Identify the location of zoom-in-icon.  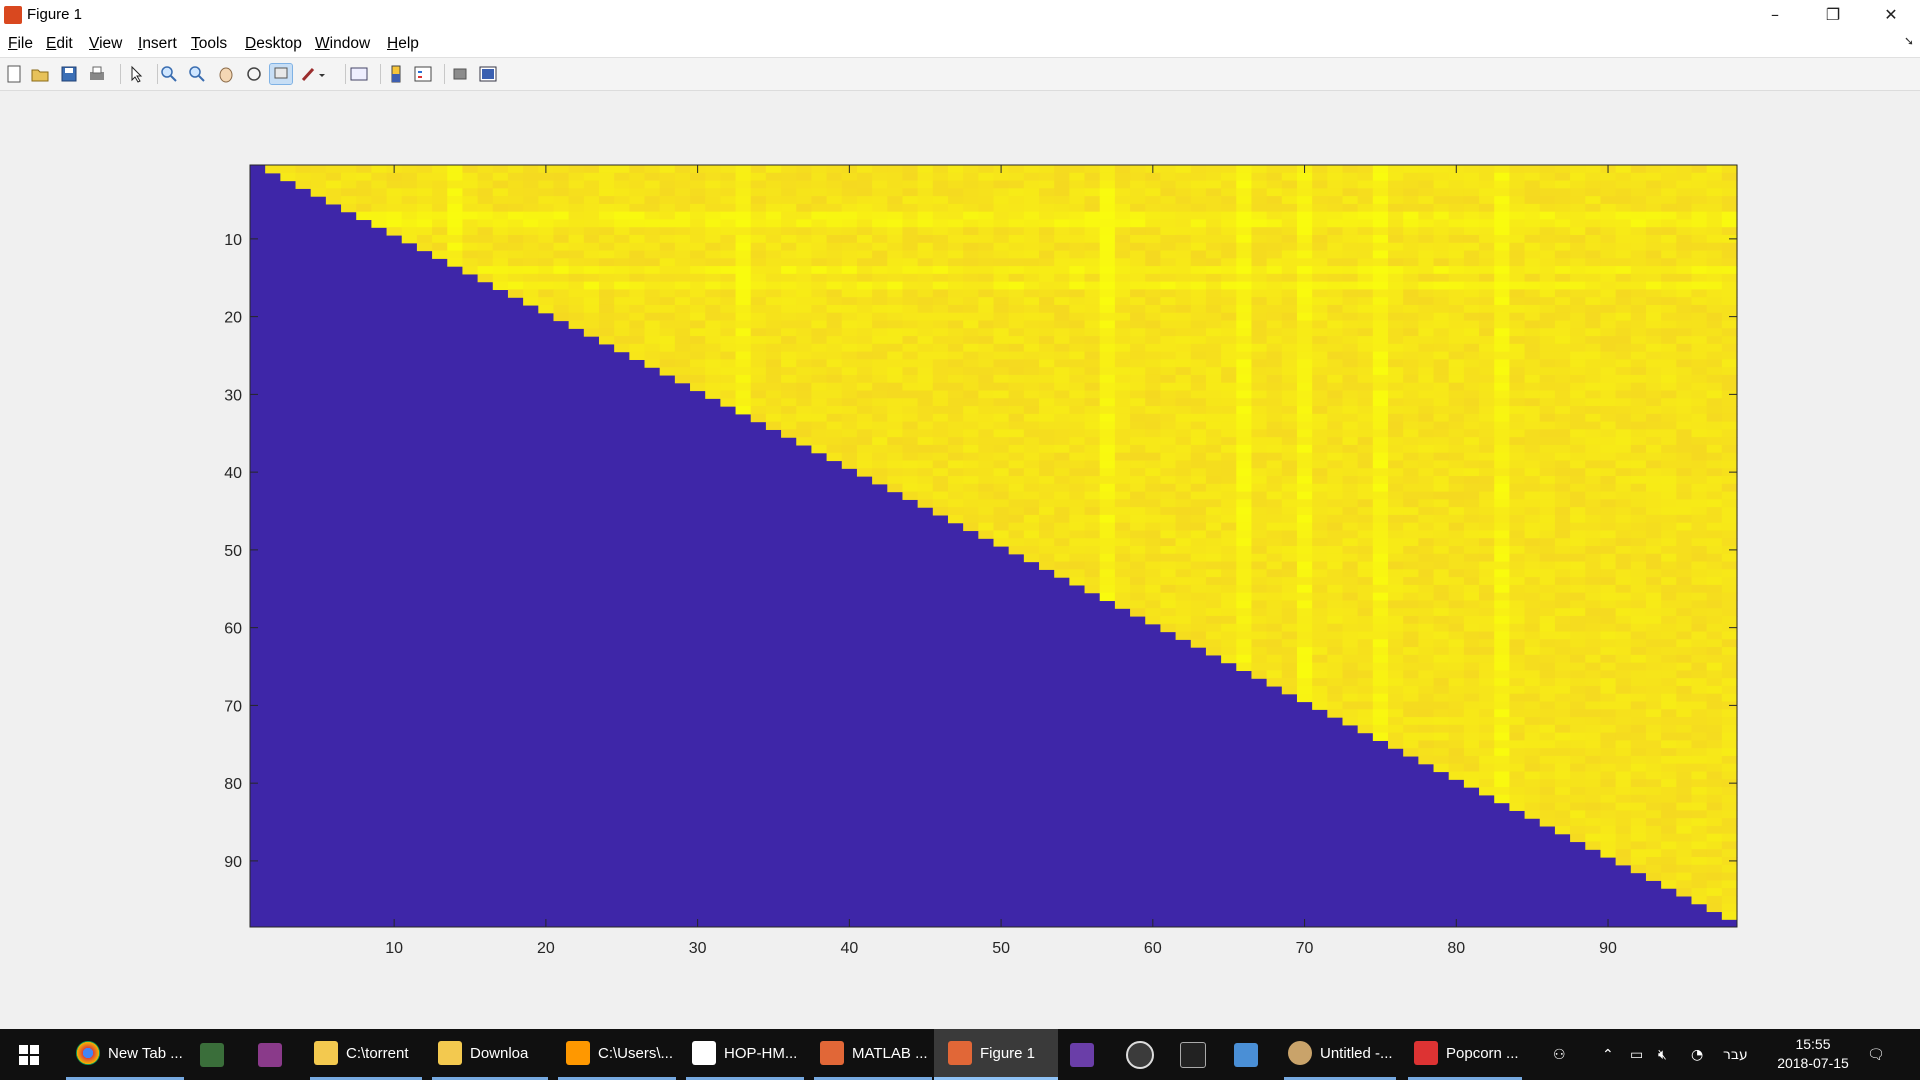
(169, 74).